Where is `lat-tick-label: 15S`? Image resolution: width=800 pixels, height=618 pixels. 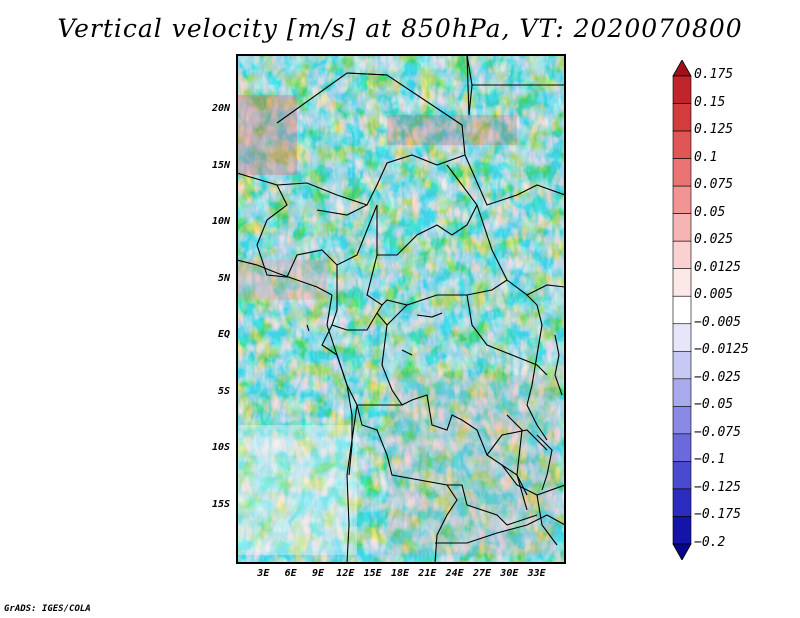 lat-tick-label: 15S is located at coordinates (220, 504).